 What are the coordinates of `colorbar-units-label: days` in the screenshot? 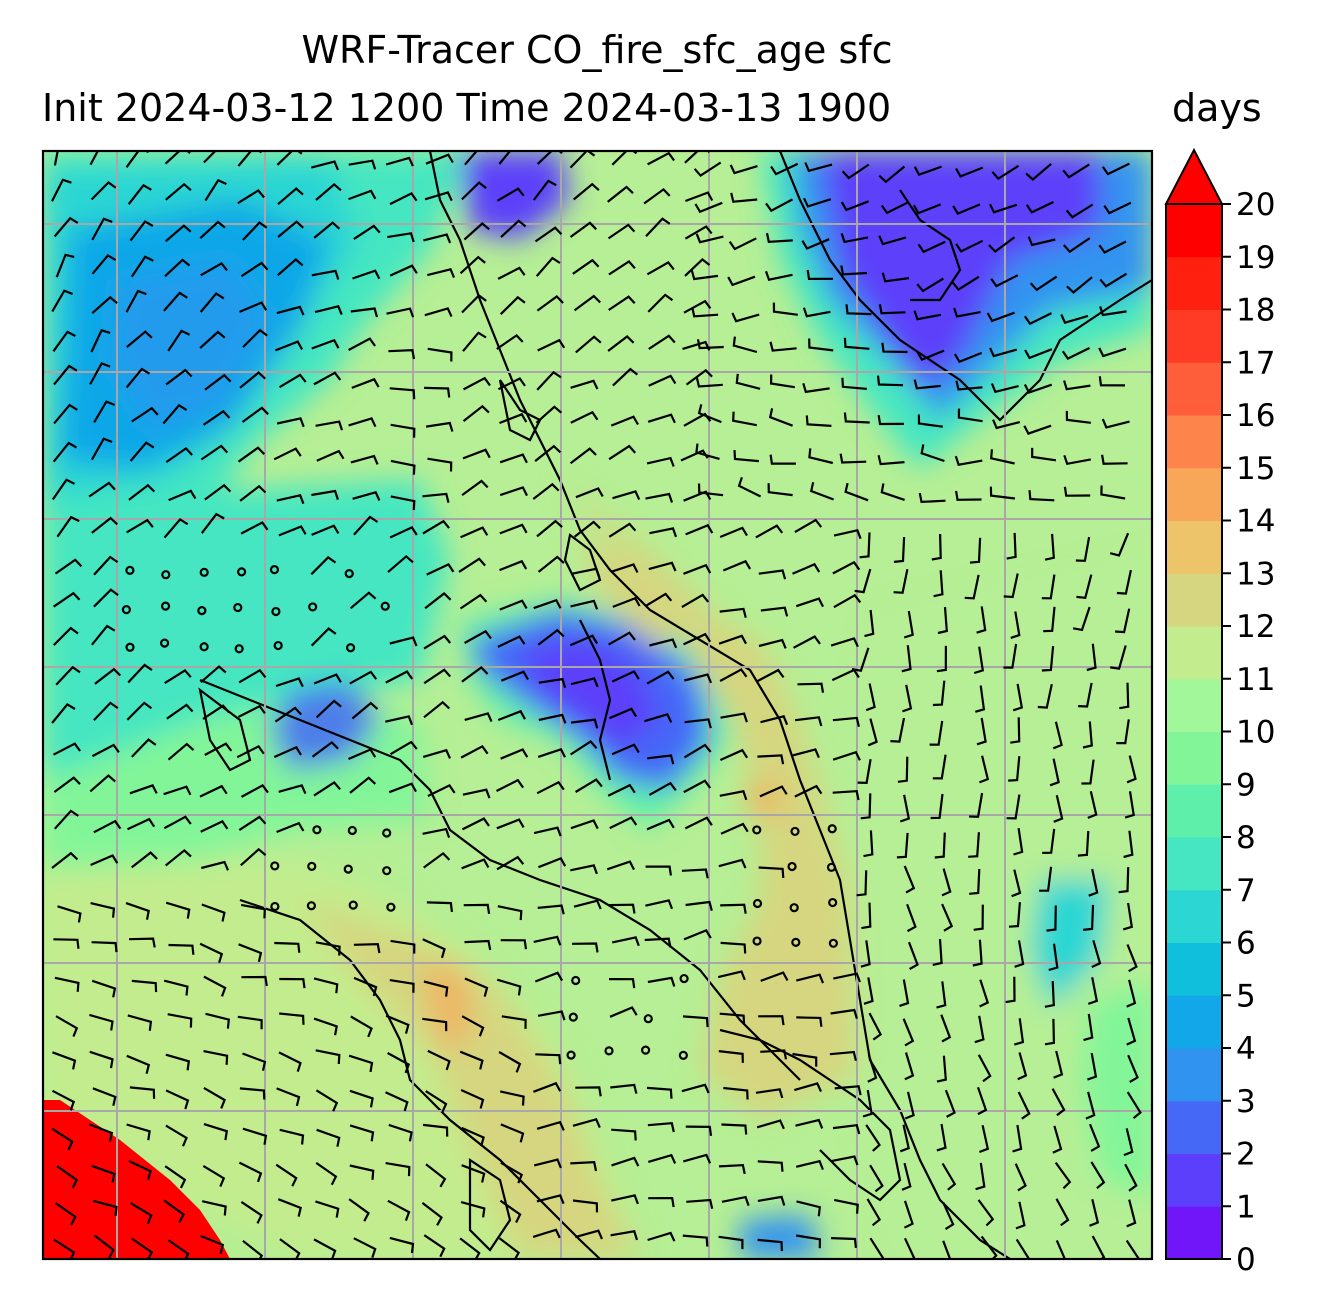 It's located at (1217, 108).